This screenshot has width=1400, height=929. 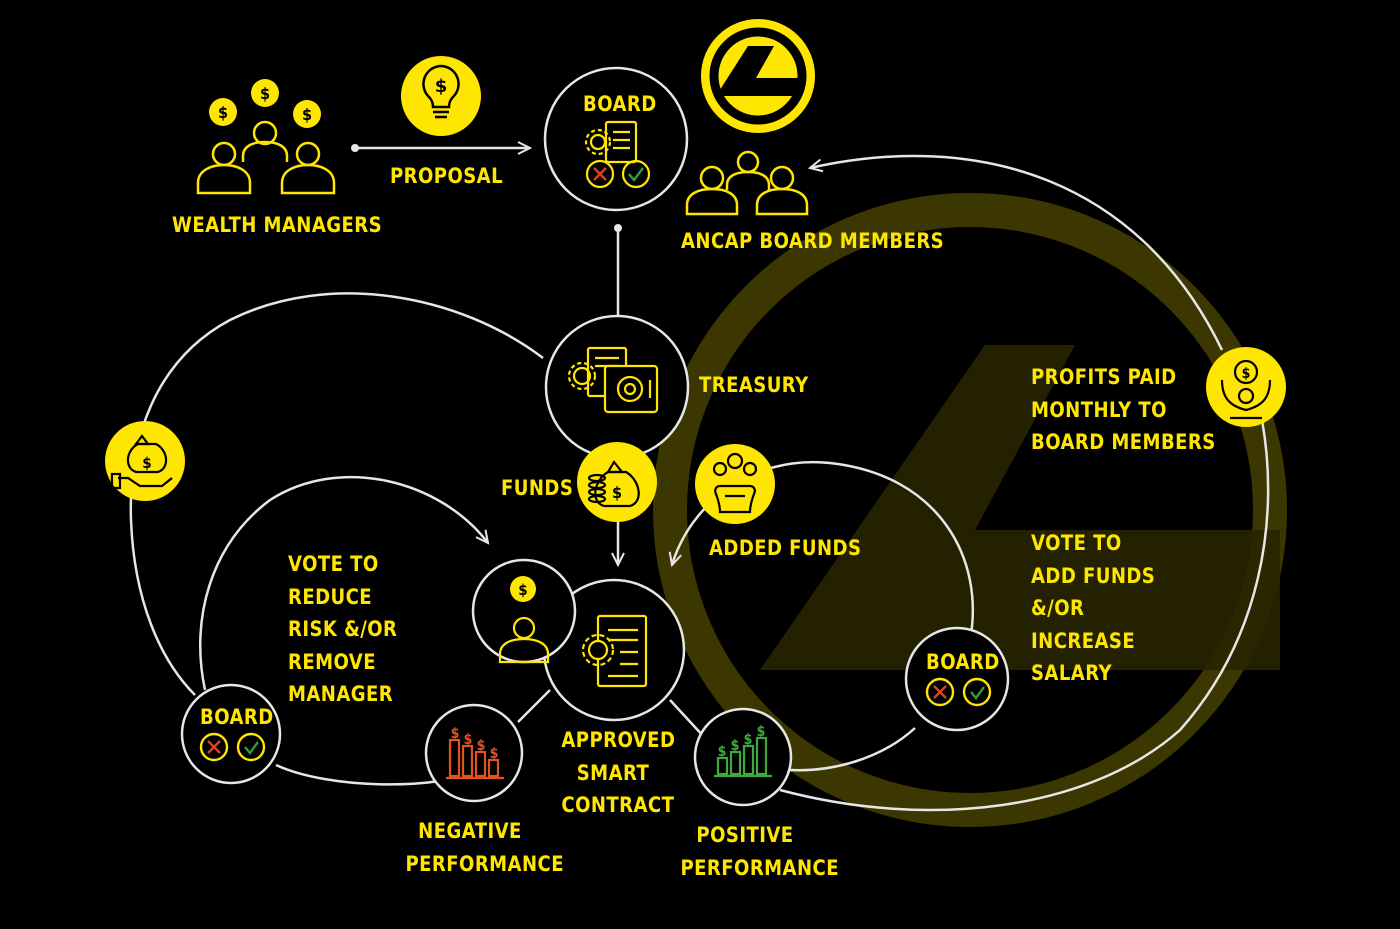 I want to click on board-top-label: BOARD, so click(x=620, y=104).